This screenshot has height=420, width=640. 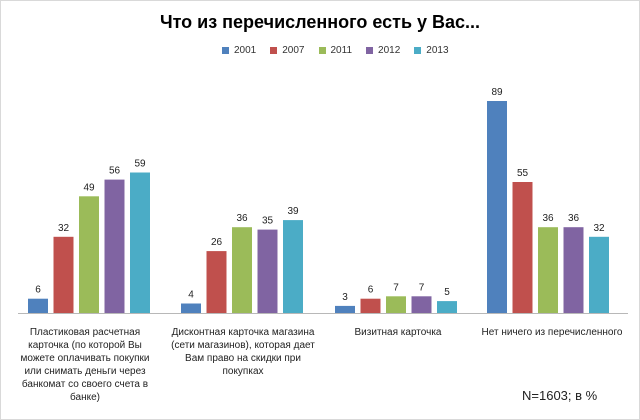 I want to click on bar-2013-cat1, so click(x=293, y=266).